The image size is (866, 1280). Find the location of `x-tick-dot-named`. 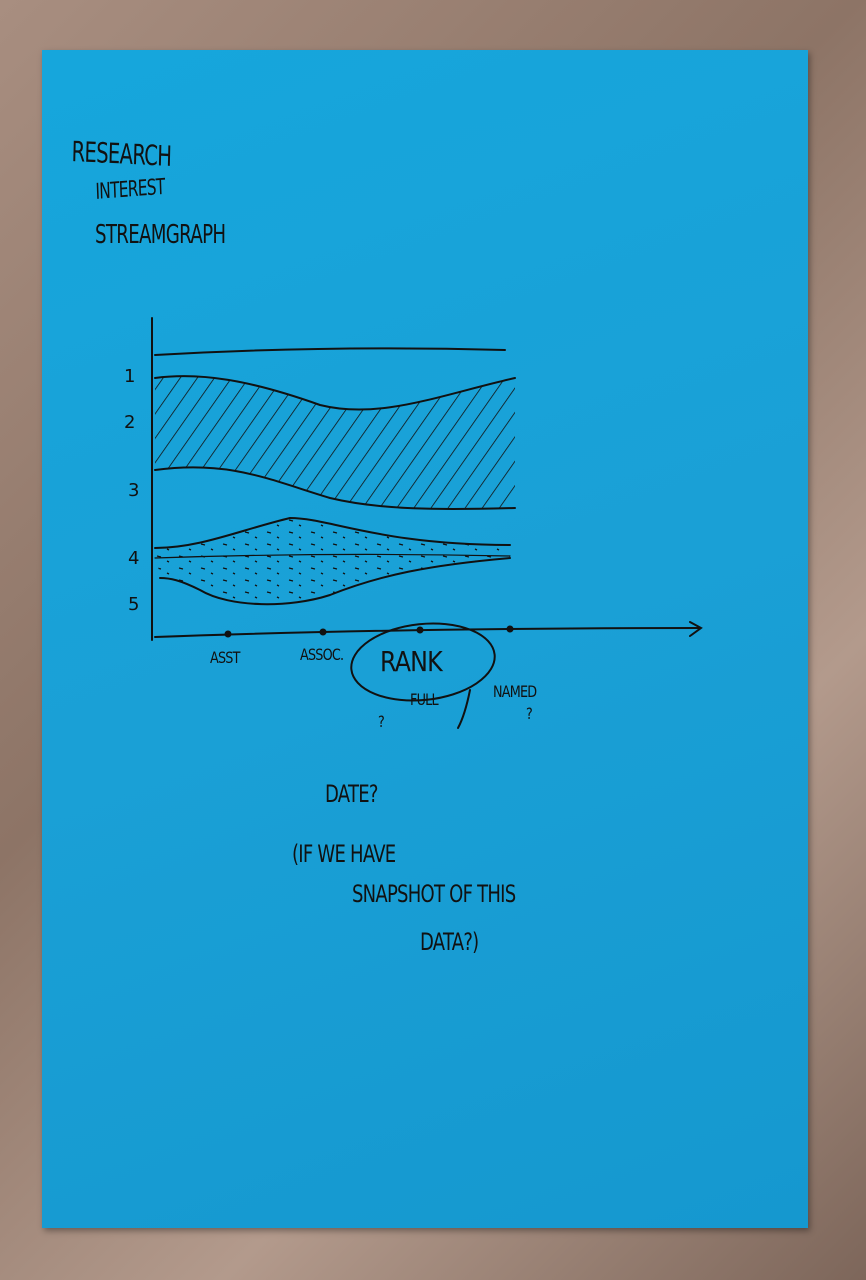

x-tick-dot-named is located at coordinates (510, 629).